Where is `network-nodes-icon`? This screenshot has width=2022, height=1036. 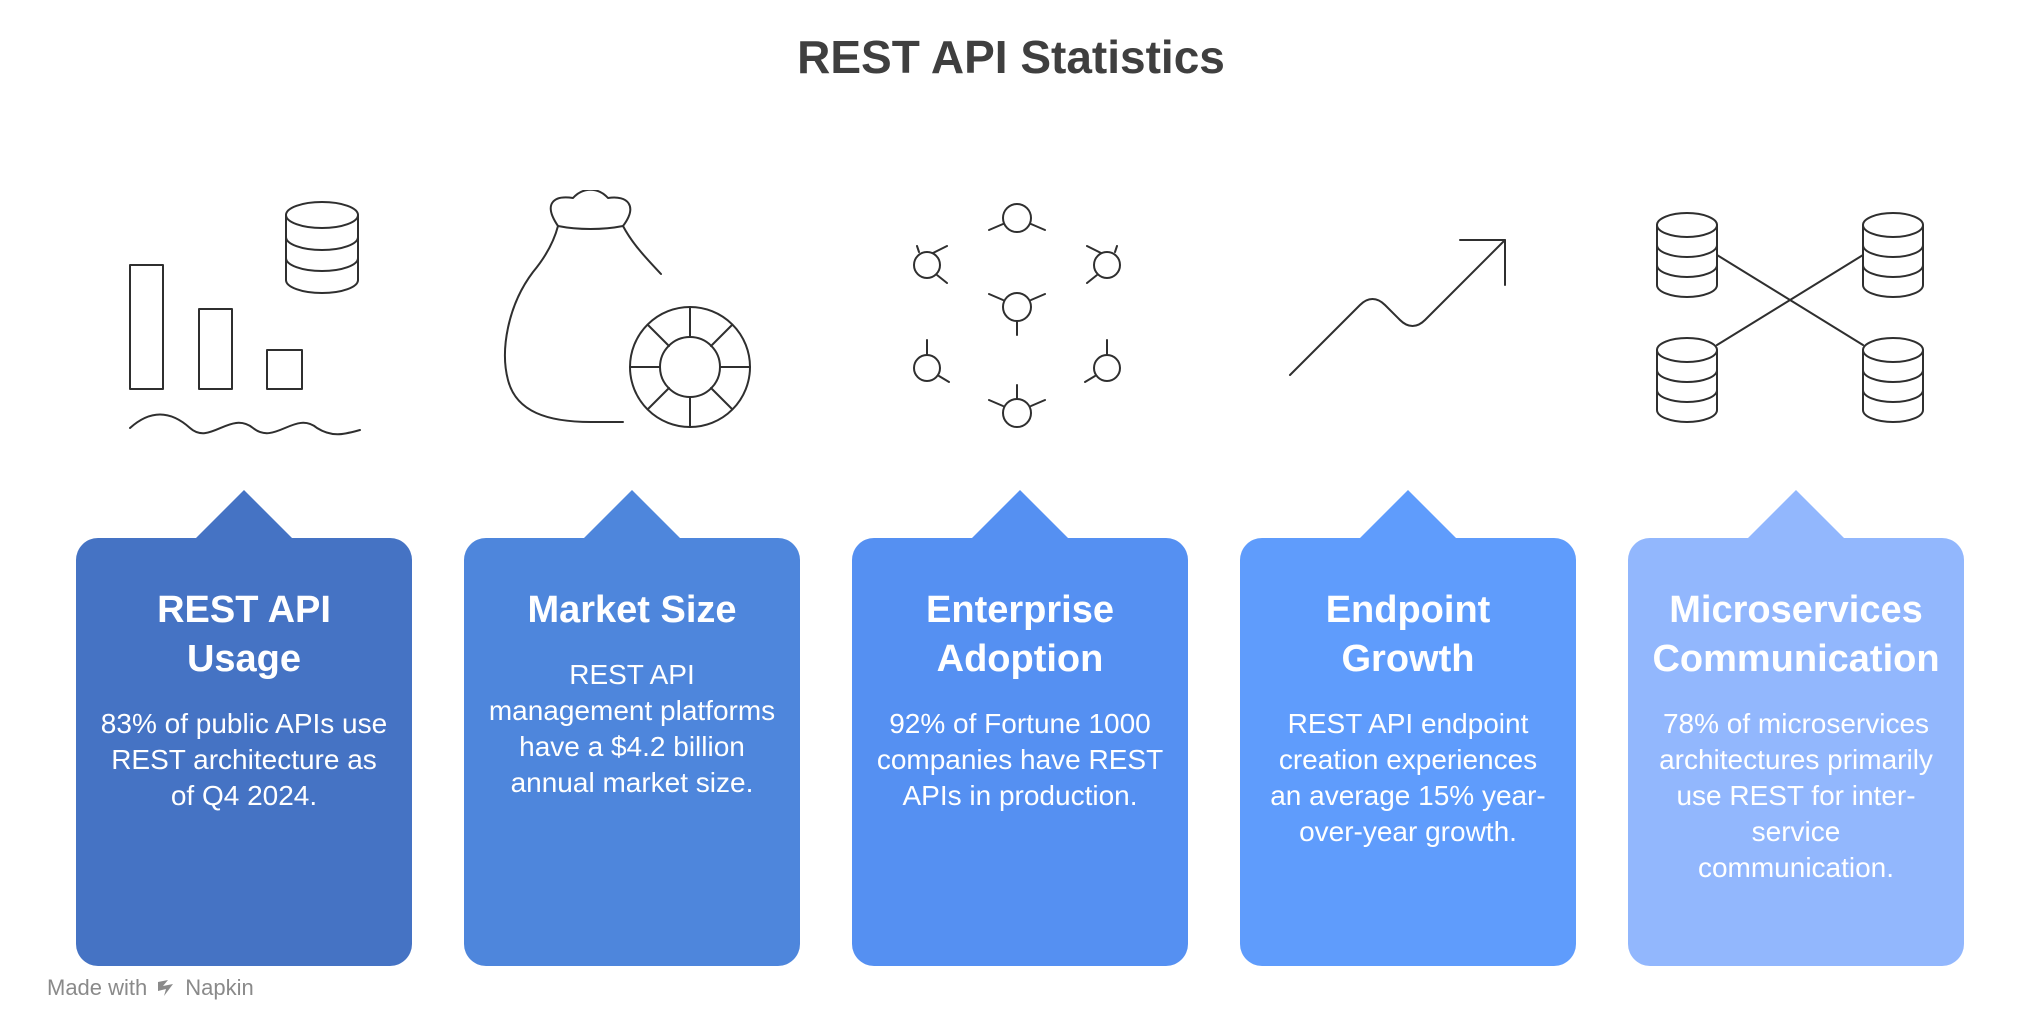 network-nodes-icon is located at coordinates (1017, 320).